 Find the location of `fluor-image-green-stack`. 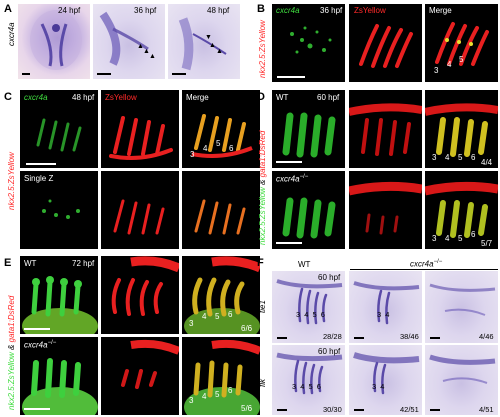

fluor-image-green-stack is located at coordinates (59, 129).